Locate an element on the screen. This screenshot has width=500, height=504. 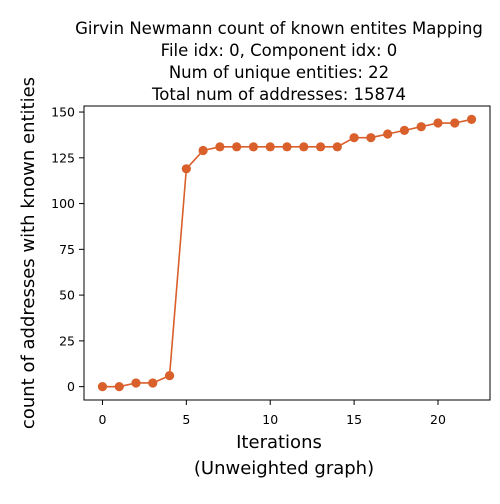
title-line-4: Total num of addresses: 15874 is located at coordinates (278, 94).